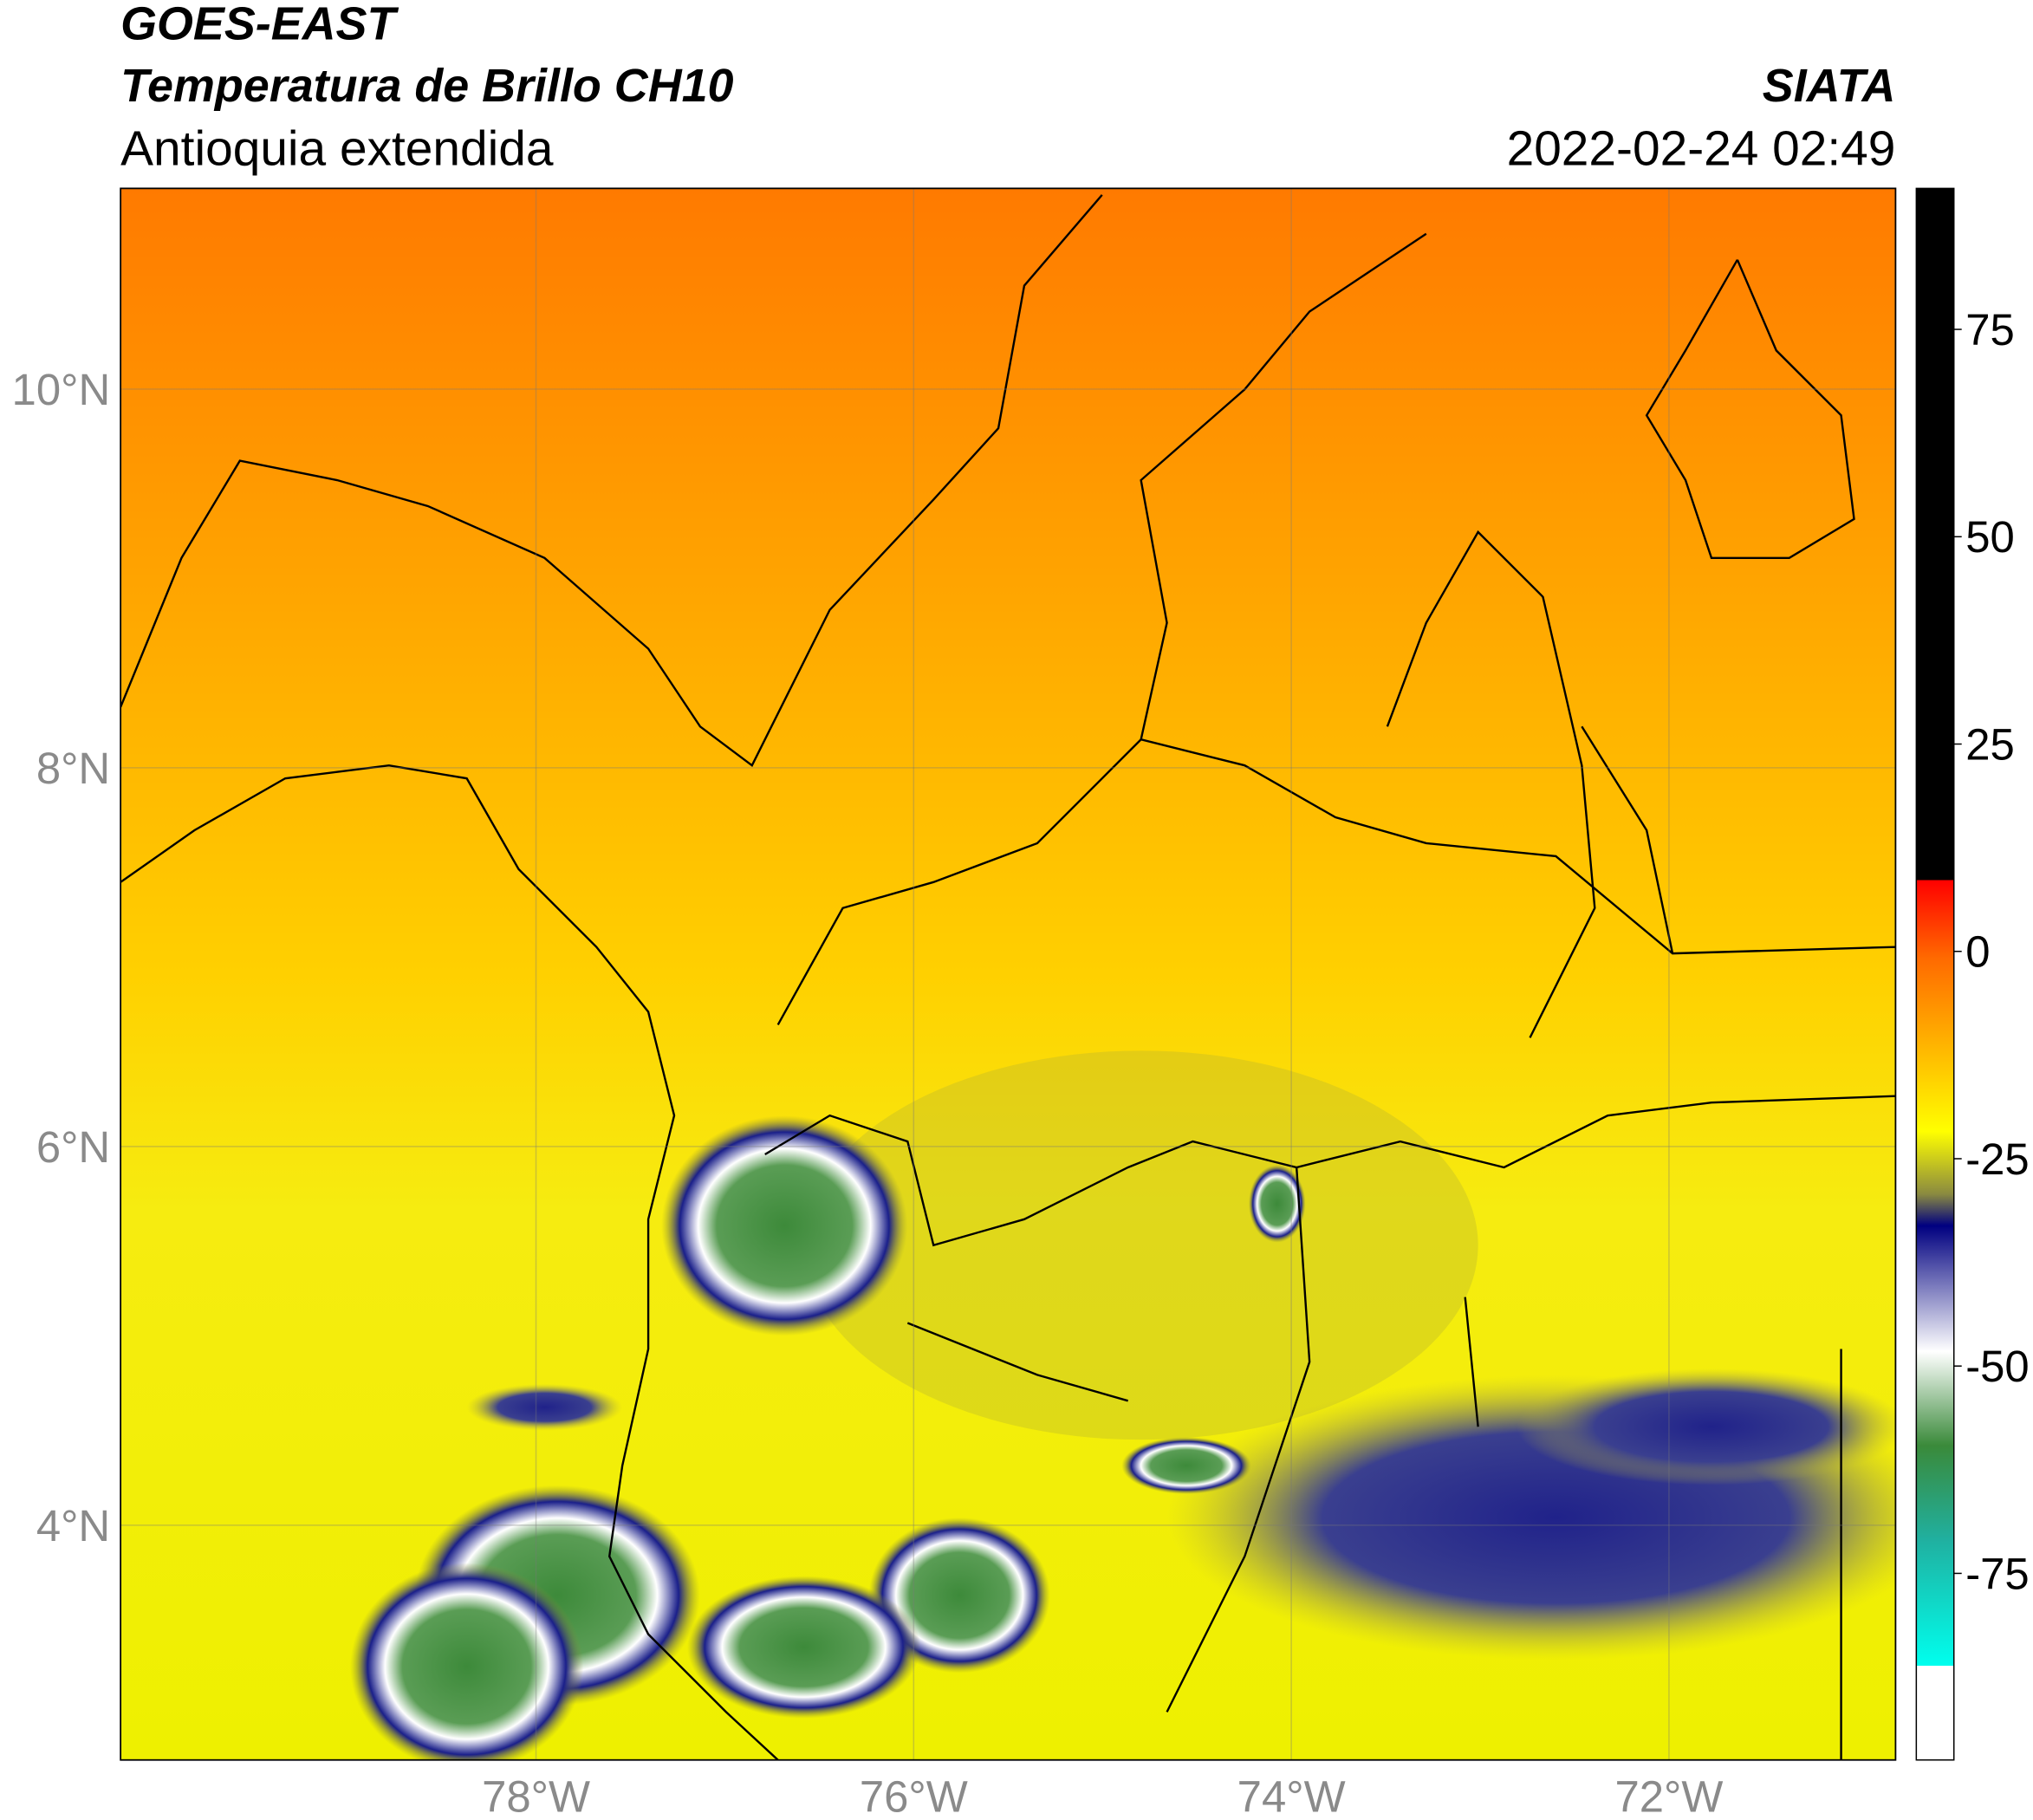  I want to click on colorbar-tick-label: -50, so click(1997, 1366).